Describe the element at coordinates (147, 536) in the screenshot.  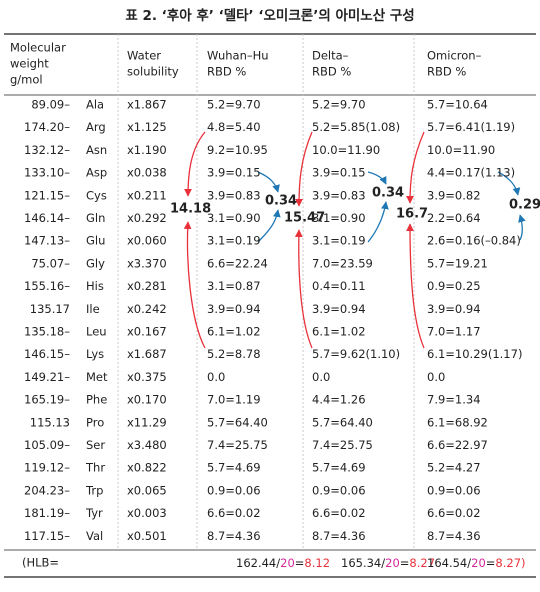
I see `table-cell: x0.501` at that location.